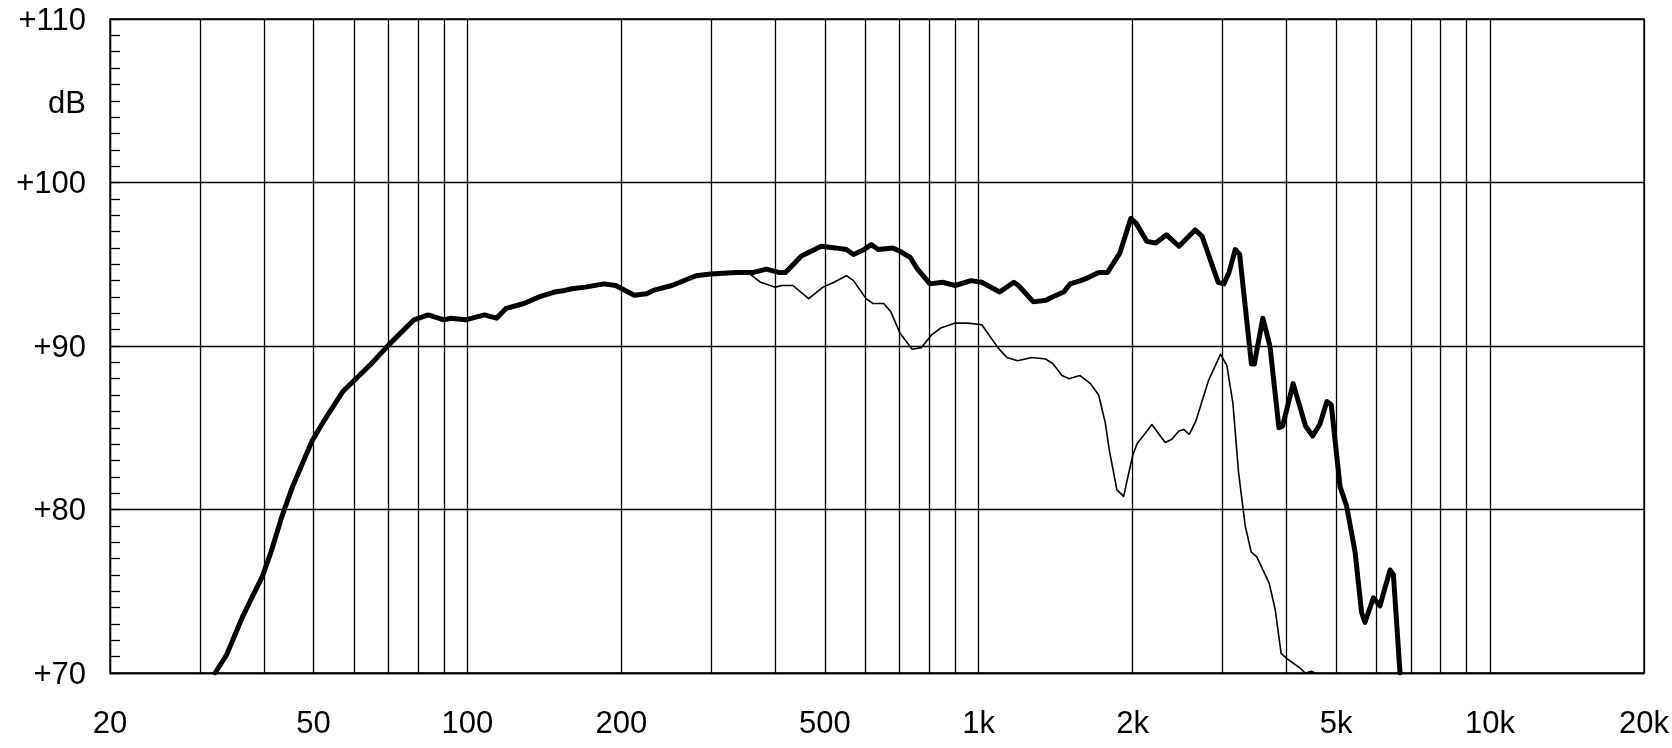 This screenshot has height=748, width=1672. I want to click on x-tick-label: 50, so click(313, 722).